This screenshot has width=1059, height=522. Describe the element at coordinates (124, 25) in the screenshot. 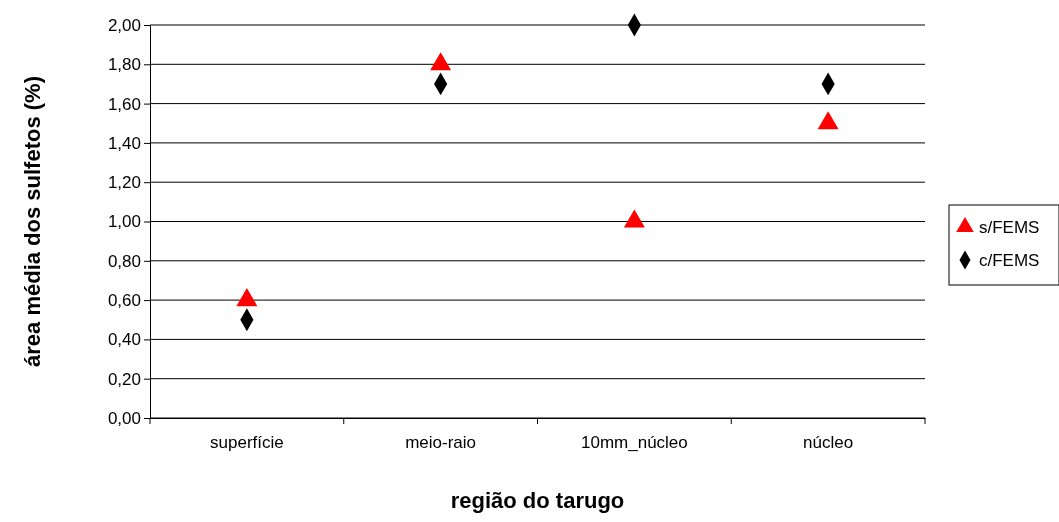

I see `y-tick-label: 2,00` at that location.